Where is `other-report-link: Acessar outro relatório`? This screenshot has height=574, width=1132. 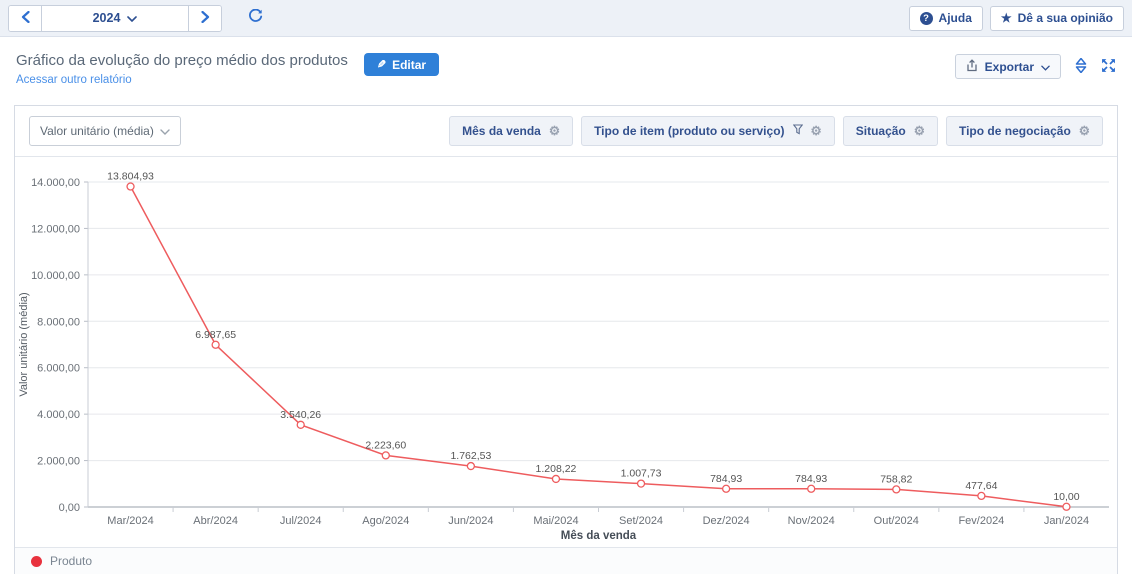 other-report-link: Acessar outro relatório is located at coordinates (74, 80).